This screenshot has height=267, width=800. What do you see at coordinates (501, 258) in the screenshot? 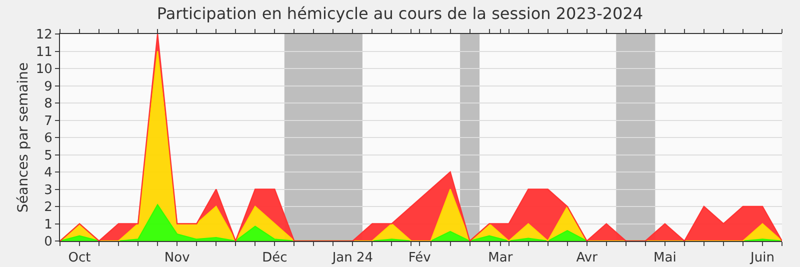
I see `x-tick-label: Mar` at bounding box center [501, 258].